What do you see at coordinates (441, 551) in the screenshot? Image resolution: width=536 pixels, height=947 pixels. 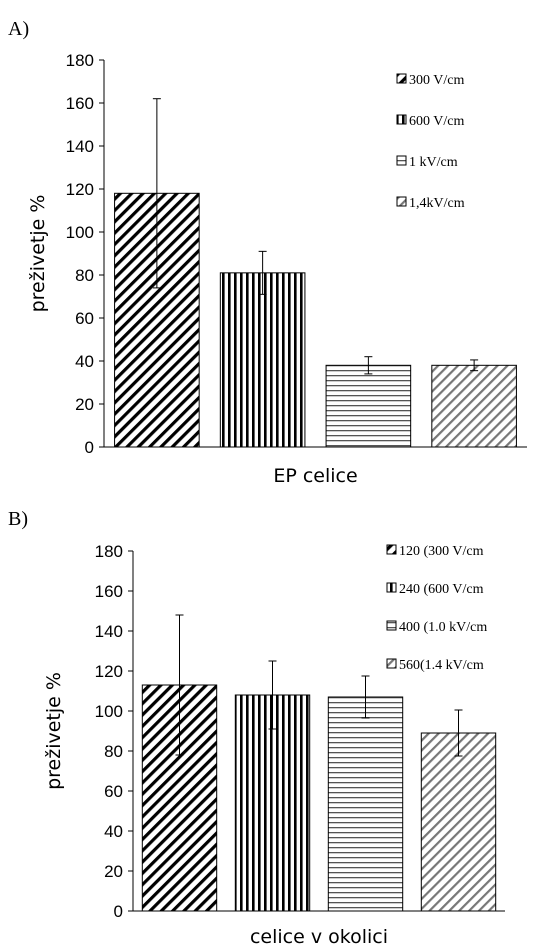 I see `legend-entry: 120 (300 V/cm` at bounding box center [441, 551].